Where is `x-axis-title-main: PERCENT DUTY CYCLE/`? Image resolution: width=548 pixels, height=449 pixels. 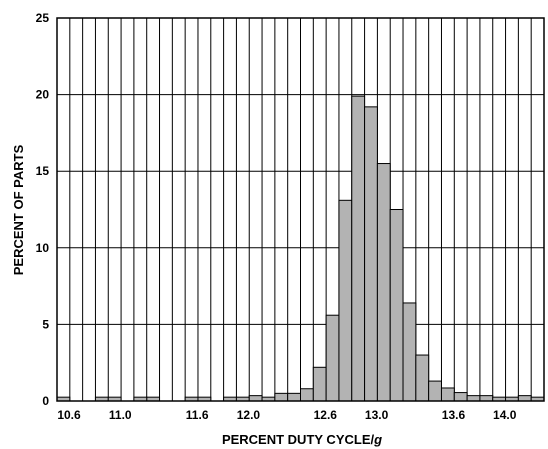
x-axis-title-main: PERCENT DUTY CYCLE/ is located at coordinates (298, 439).